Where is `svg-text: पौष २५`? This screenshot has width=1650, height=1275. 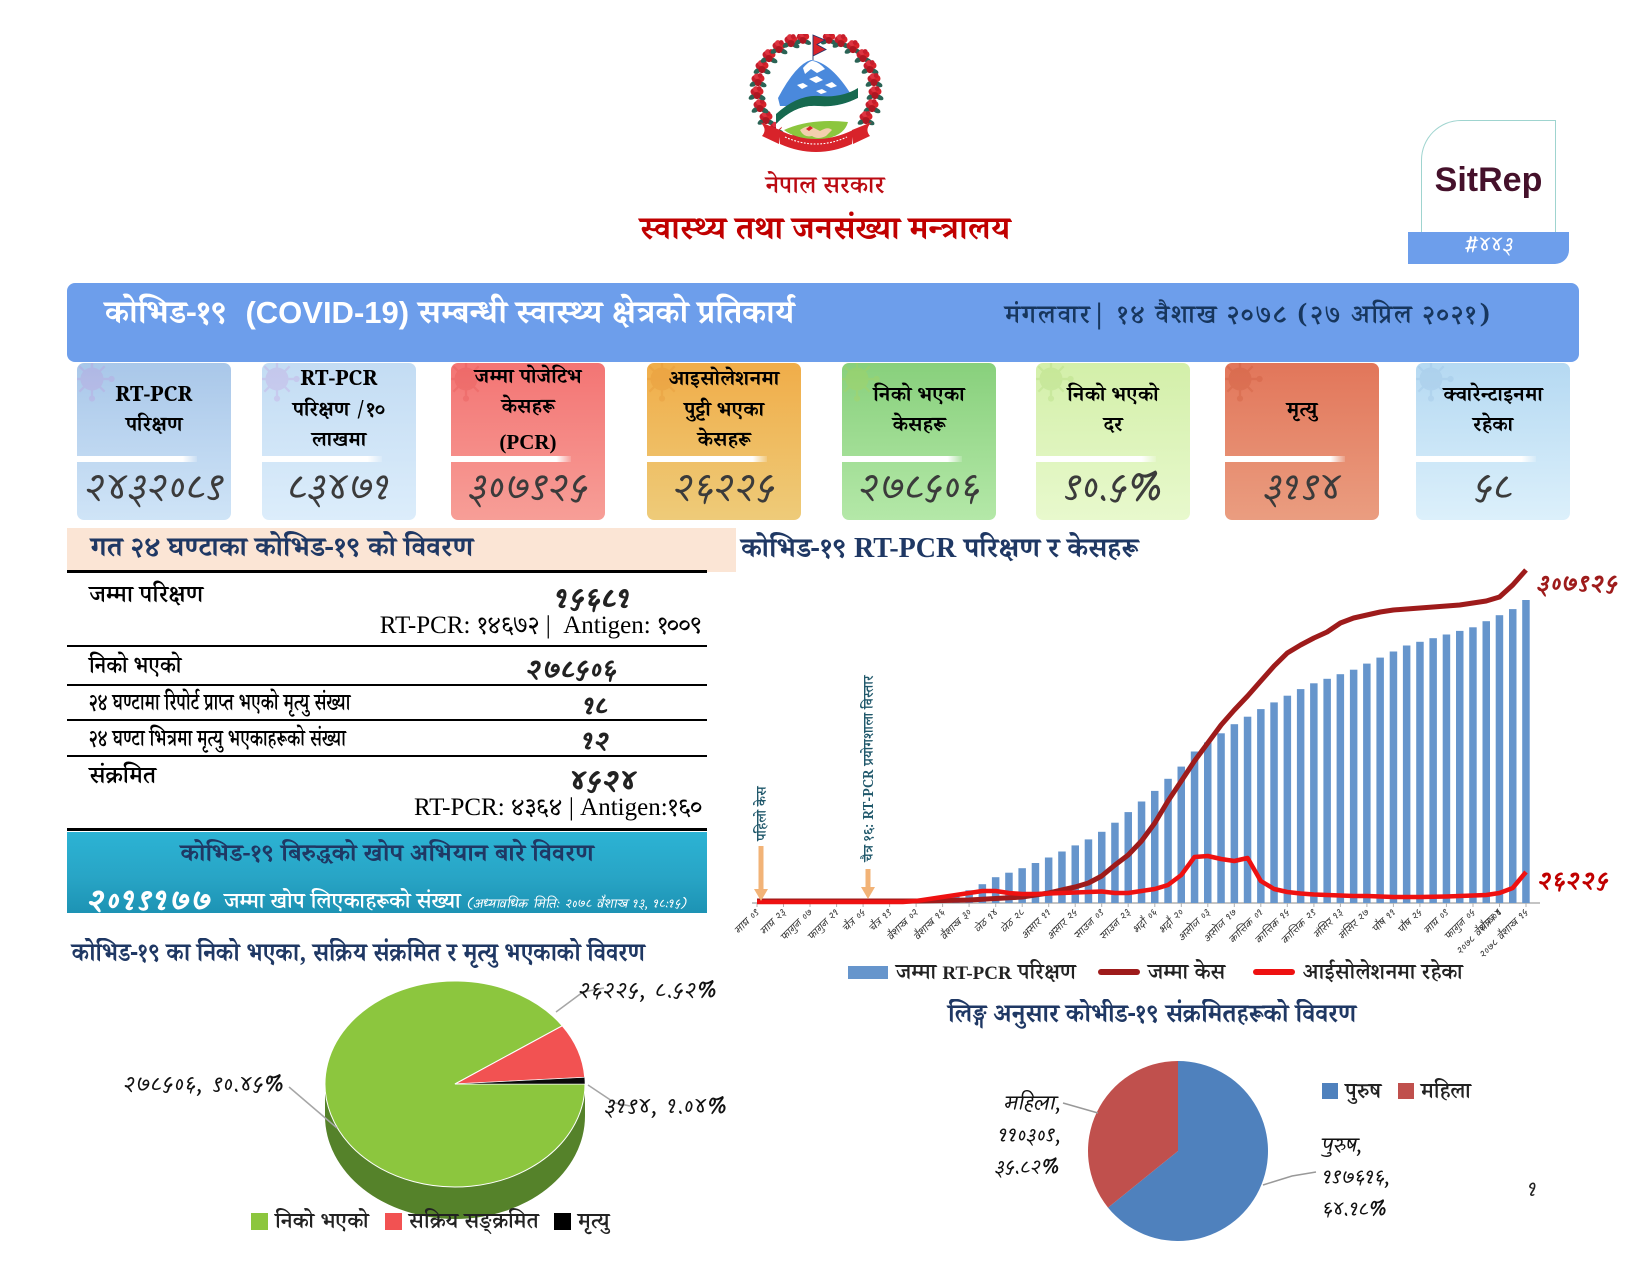 svg-text: पौष २५ is located at coordinates (1410, 921).